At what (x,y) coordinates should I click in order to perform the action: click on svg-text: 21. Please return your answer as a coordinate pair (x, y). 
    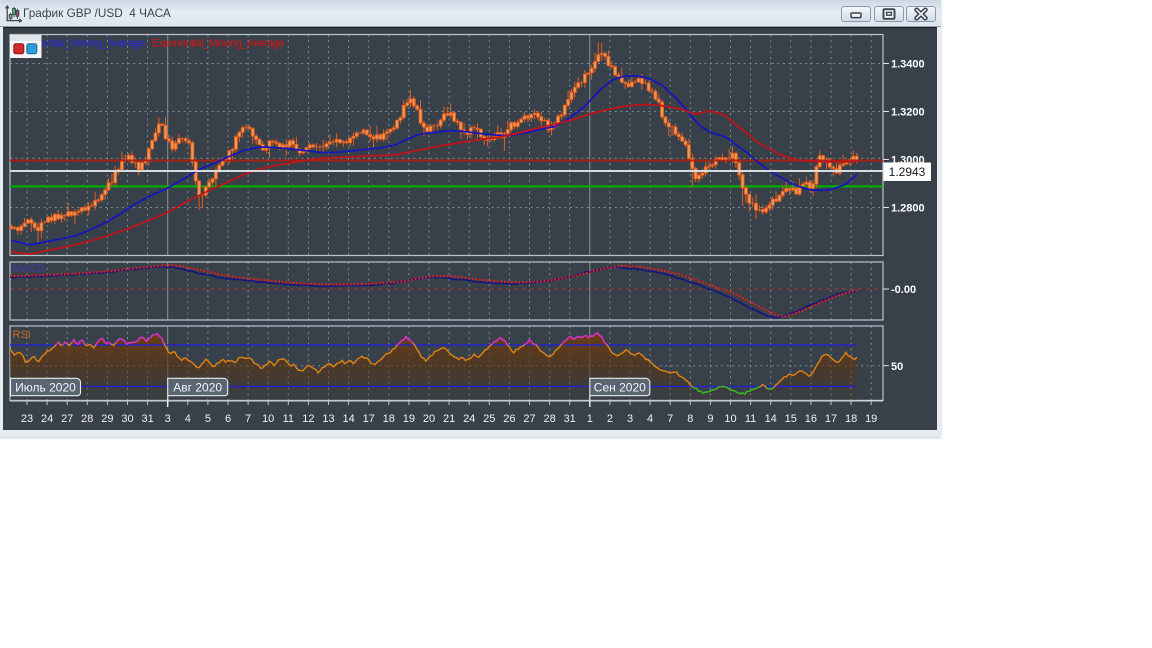
    Looking at the image, I should click on (449, 419).